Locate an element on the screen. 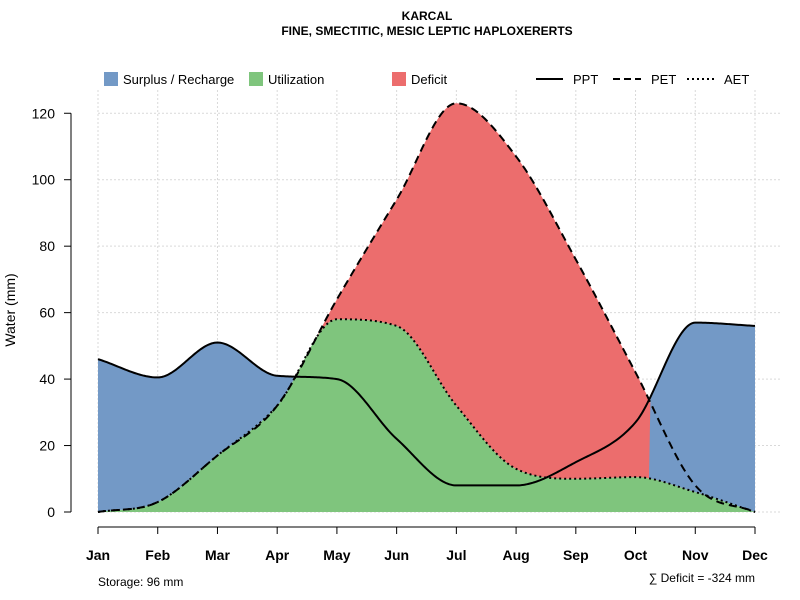 The height and width of the screenshot is (600, 800). x-tick-label: Nov is located at coordinates (695, 555).